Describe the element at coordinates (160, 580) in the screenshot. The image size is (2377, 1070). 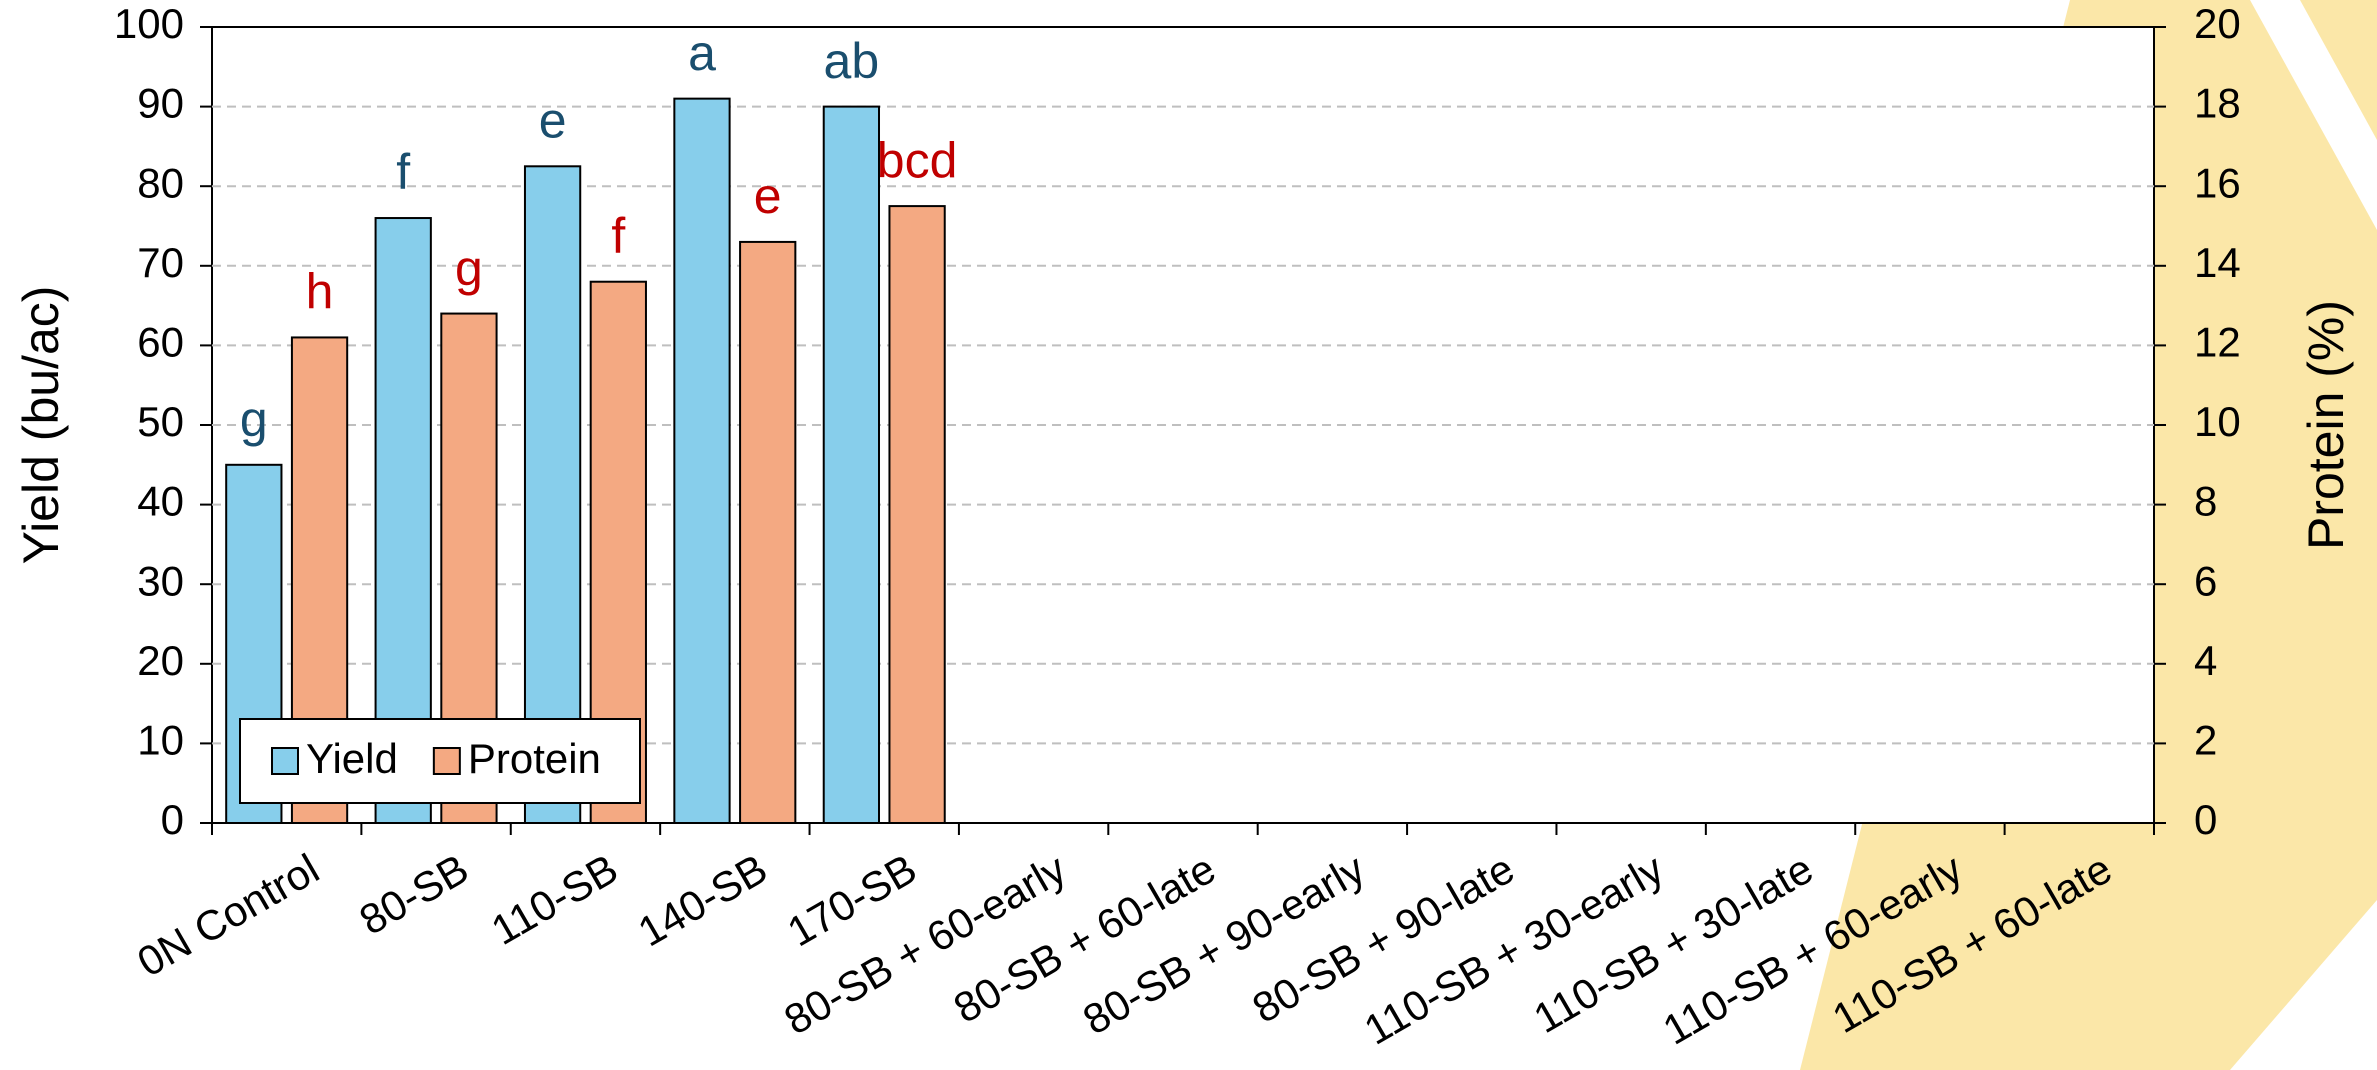
I see `y-tick-label: 30` at that location.